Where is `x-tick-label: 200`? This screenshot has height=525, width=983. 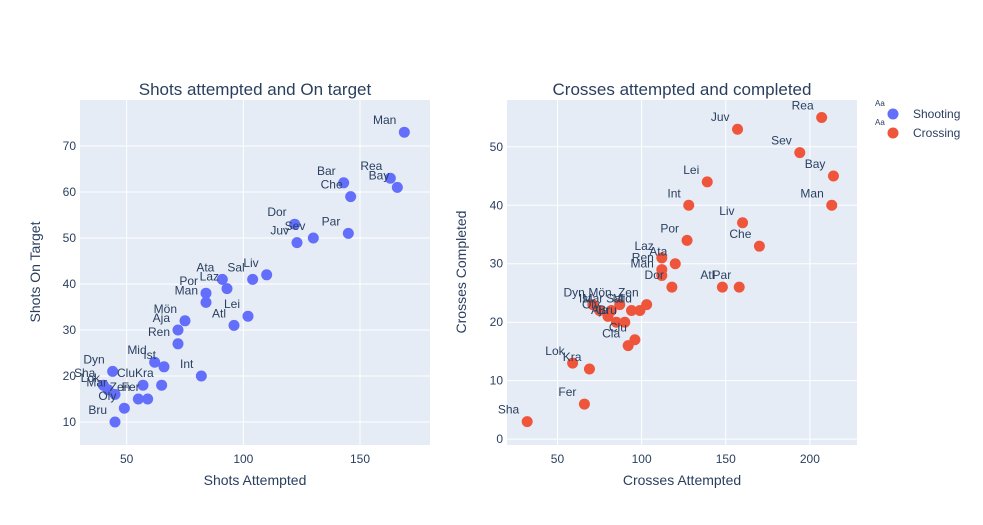 x-tick-label: 200 is located at coordinates (810, 459).